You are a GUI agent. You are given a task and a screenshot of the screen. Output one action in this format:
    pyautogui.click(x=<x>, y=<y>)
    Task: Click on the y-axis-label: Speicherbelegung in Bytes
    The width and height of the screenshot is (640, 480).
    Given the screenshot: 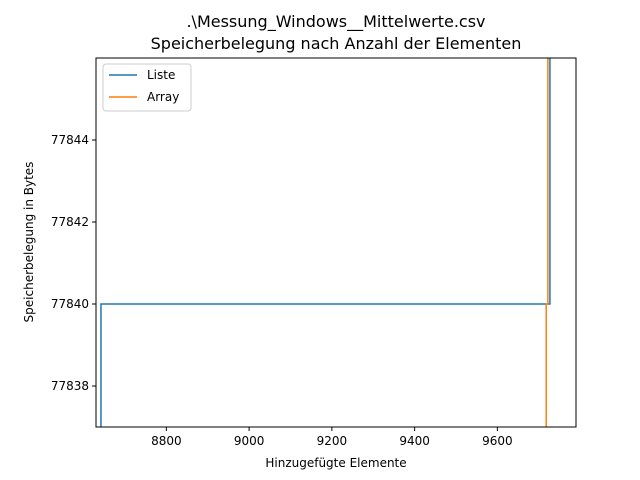 What is the action you would take?
    pyautogui.click(x=29, y=242)
    